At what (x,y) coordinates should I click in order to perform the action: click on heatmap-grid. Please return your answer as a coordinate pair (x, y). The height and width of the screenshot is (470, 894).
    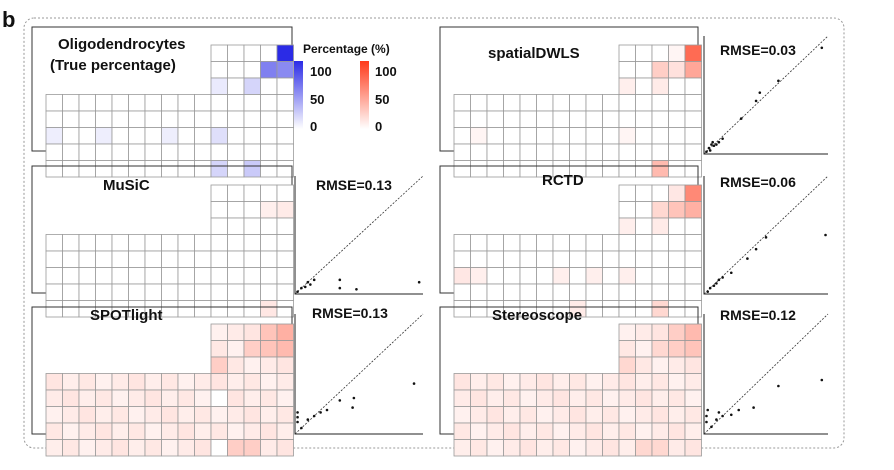
    Looking at the image, I should click on (577, 390).